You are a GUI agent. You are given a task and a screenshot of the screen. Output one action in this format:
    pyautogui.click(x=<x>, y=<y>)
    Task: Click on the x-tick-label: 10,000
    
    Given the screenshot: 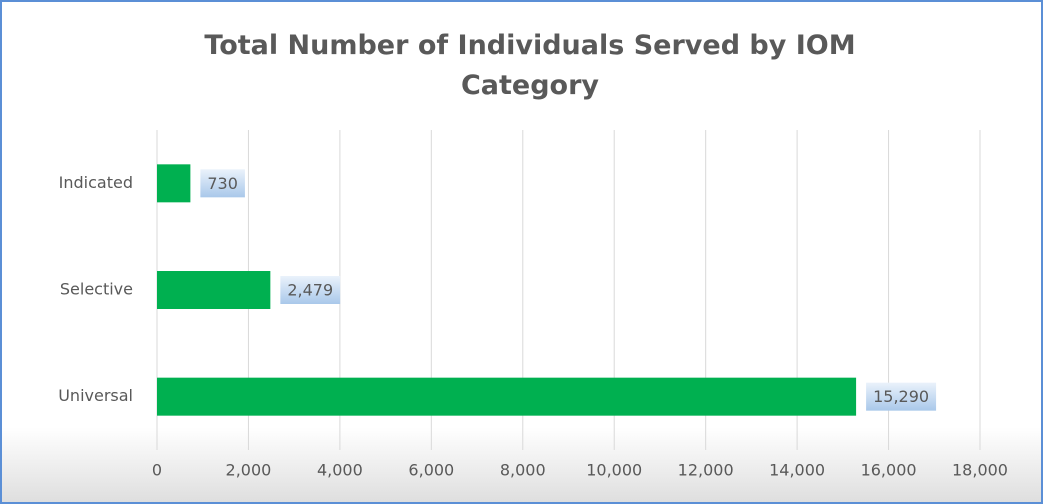 What is the action you would take?
    pyautogui.click(x=614, y=470)
    